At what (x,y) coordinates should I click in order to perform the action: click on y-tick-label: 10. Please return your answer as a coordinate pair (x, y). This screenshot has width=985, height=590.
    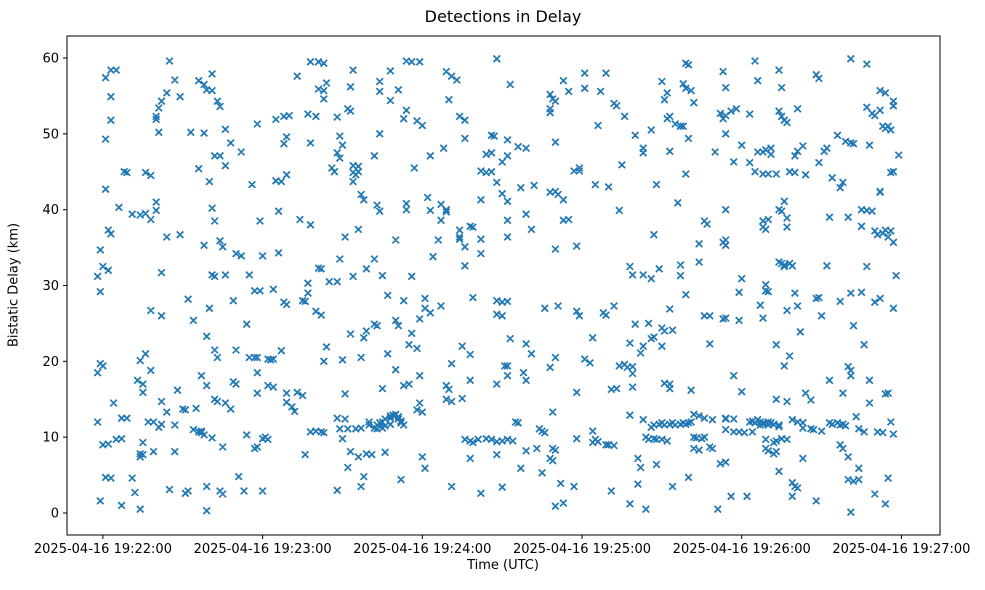
    Looking at the image, I should click on (50, 438).